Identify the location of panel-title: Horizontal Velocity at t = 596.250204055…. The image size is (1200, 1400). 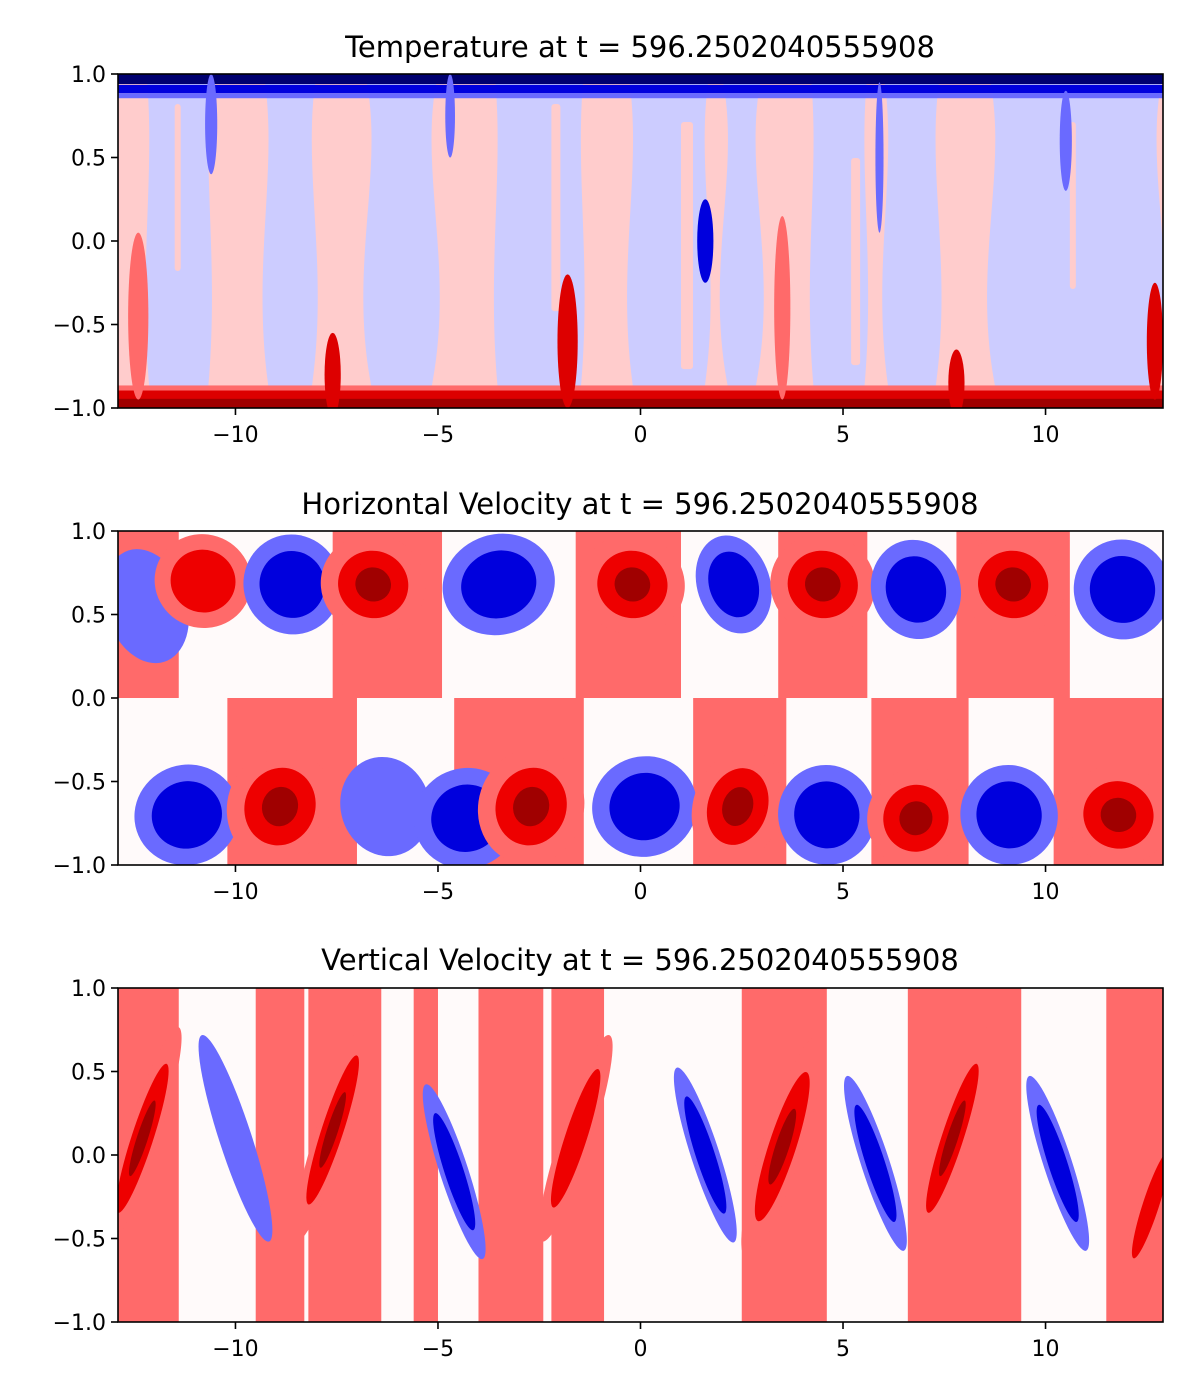
(639, 504).